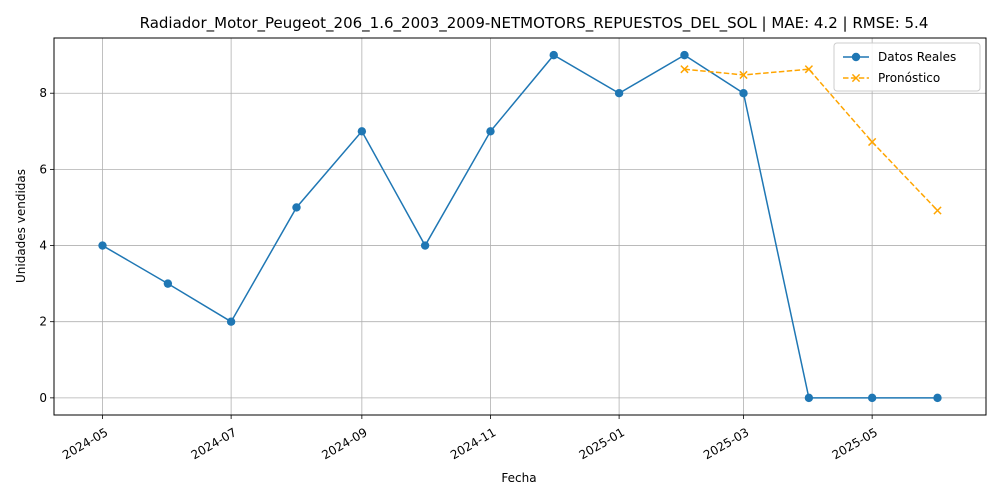 Image resolution: width=1000 pixels, height=500 pixels. What do you see at coordinates (909, 78) in the screenshot?
I see `legend-label: Pronóstico` at bounding box center [909, 78].